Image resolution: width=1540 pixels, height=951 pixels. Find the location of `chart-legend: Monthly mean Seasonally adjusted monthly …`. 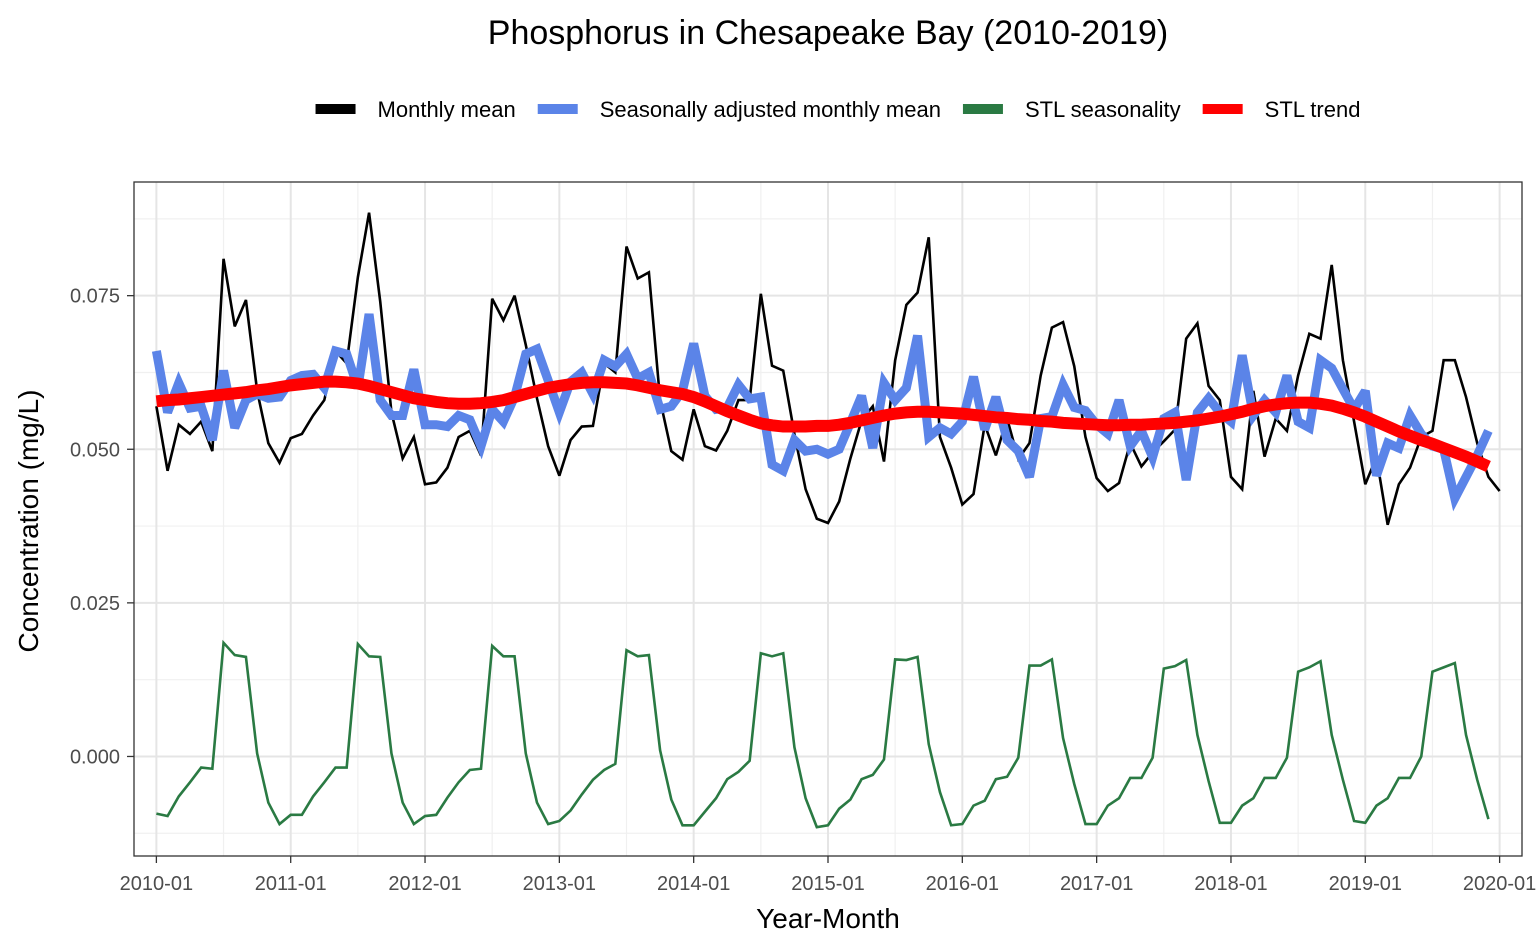

chart-legend: Monthly mean Seasonally adjusted monthly … is located at coordinates (838, 109).